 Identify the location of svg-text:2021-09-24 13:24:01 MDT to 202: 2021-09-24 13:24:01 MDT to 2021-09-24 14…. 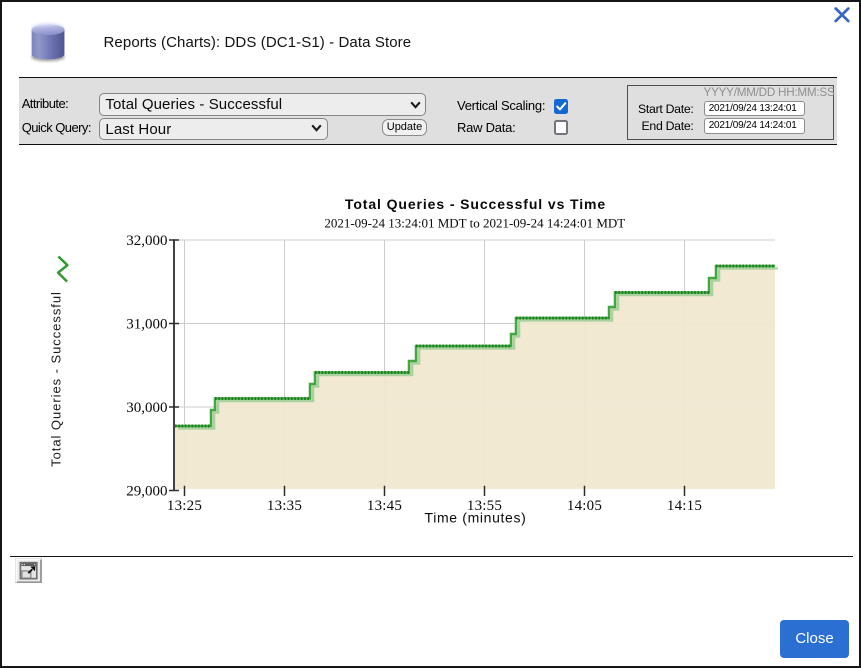
(474, 223).